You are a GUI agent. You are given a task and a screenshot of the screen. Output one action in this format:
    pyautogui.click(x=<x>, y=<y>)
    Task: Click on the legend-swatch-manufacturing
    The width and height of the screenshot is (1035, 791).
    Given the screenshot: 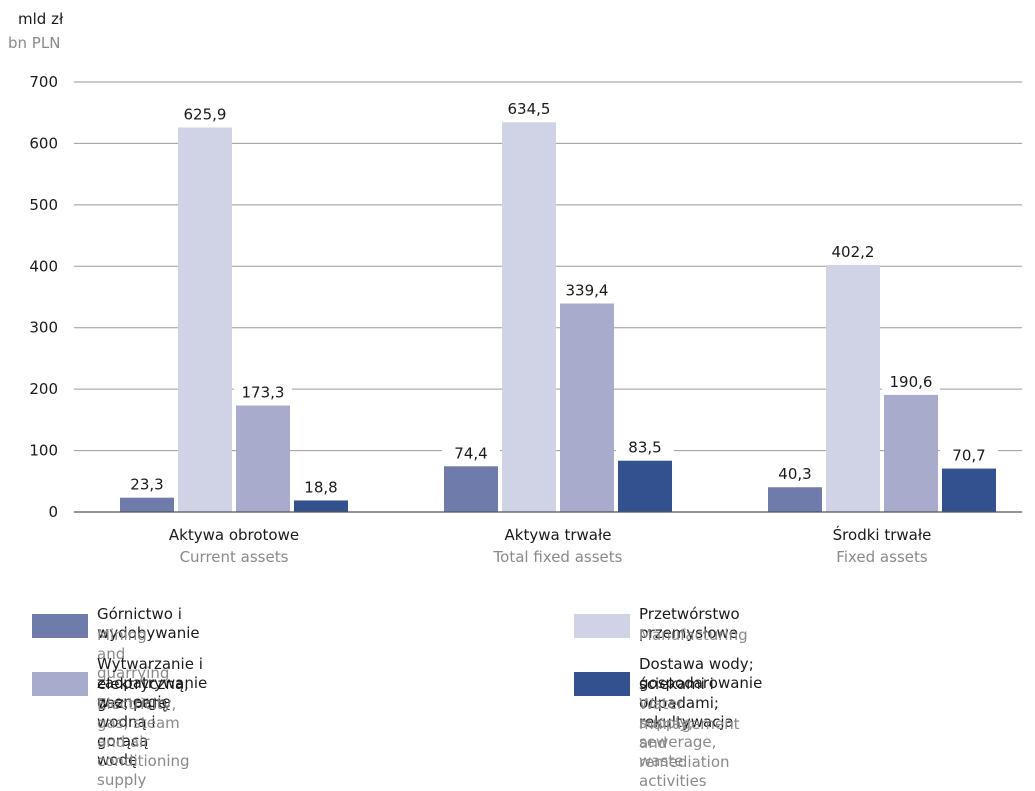 What is the action you would take?
    pyautogui.click(x=602, y=626)
    